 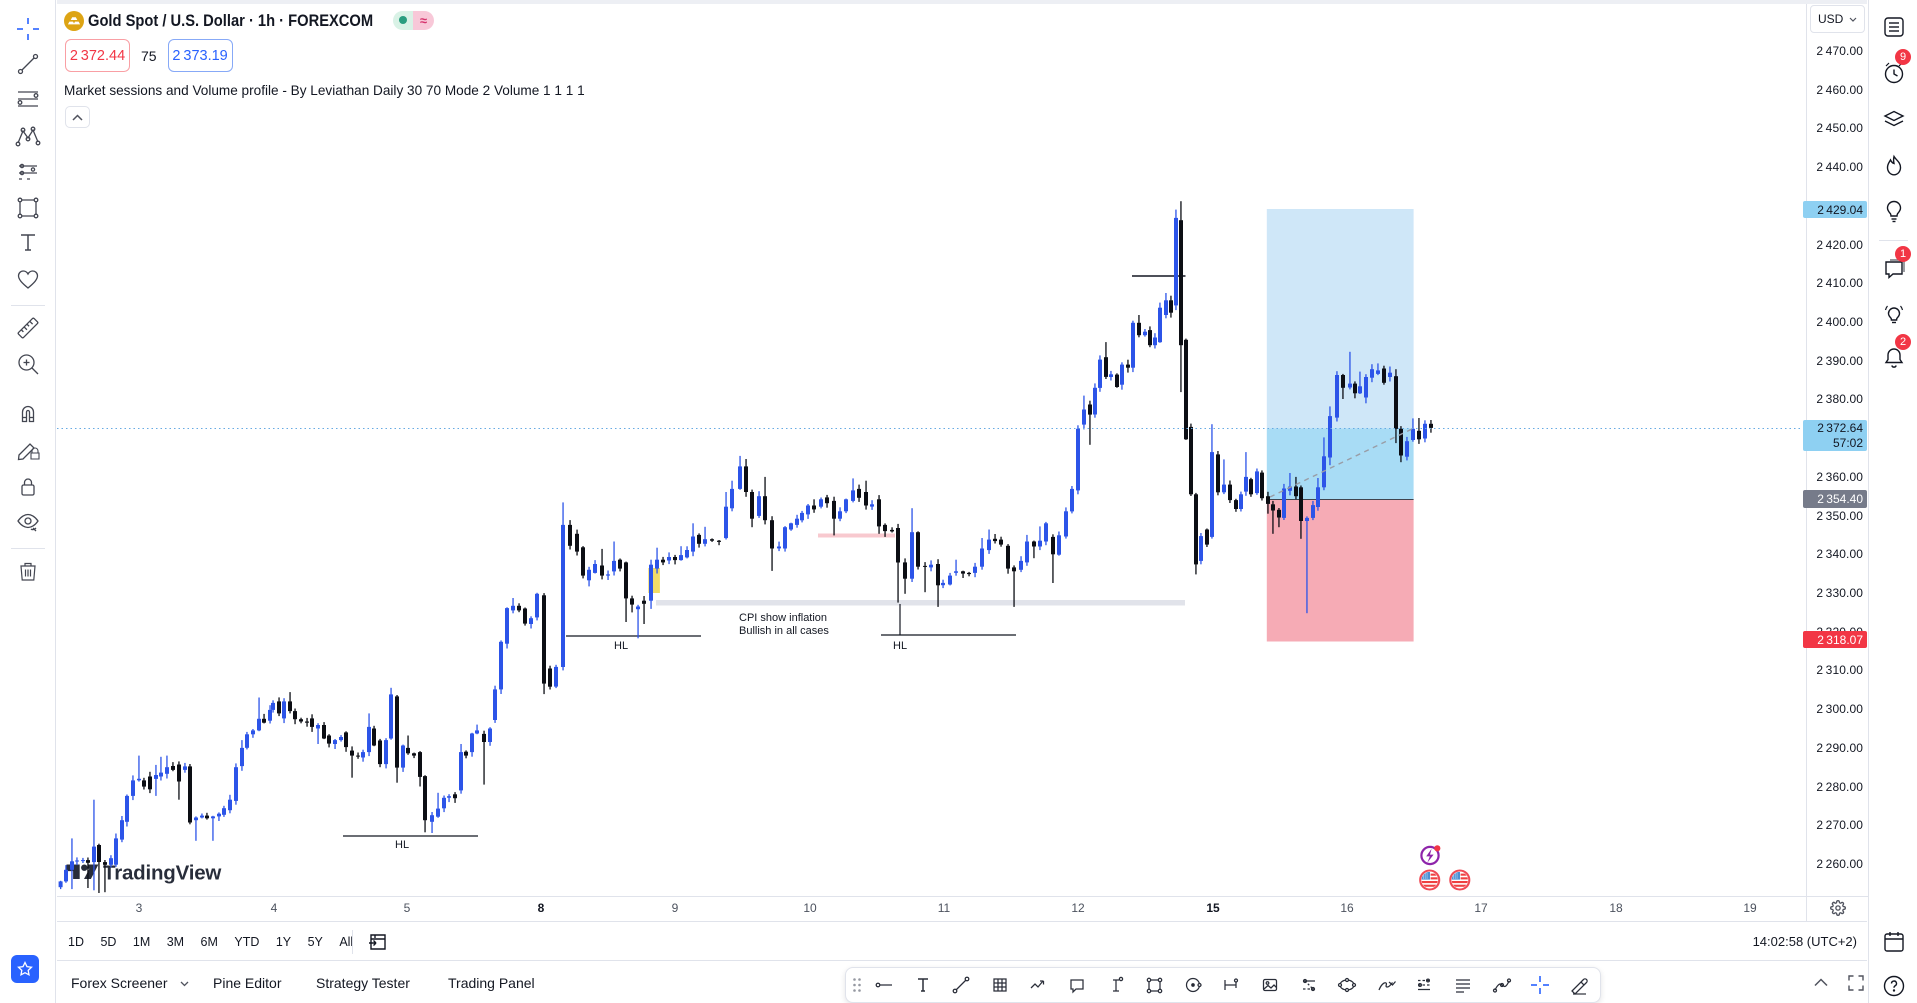 What do you see at coordinates (162, 873) in the screenshot?
I see `svg-text: TradingView` at bounding box center [162, 873].